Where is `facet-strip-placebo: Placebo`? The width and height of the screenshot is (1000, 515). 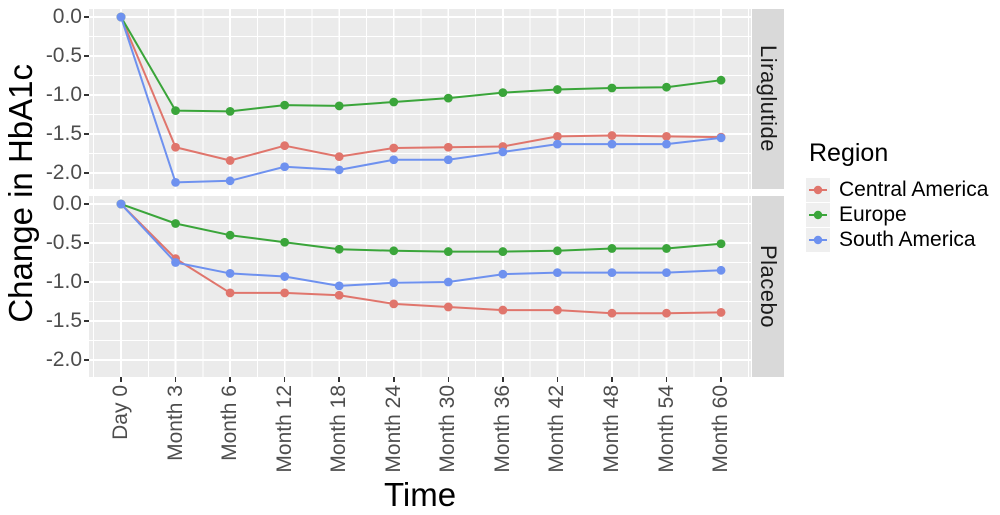 facet-strip-placebo: Placebo is located at coordinates (768, 286).